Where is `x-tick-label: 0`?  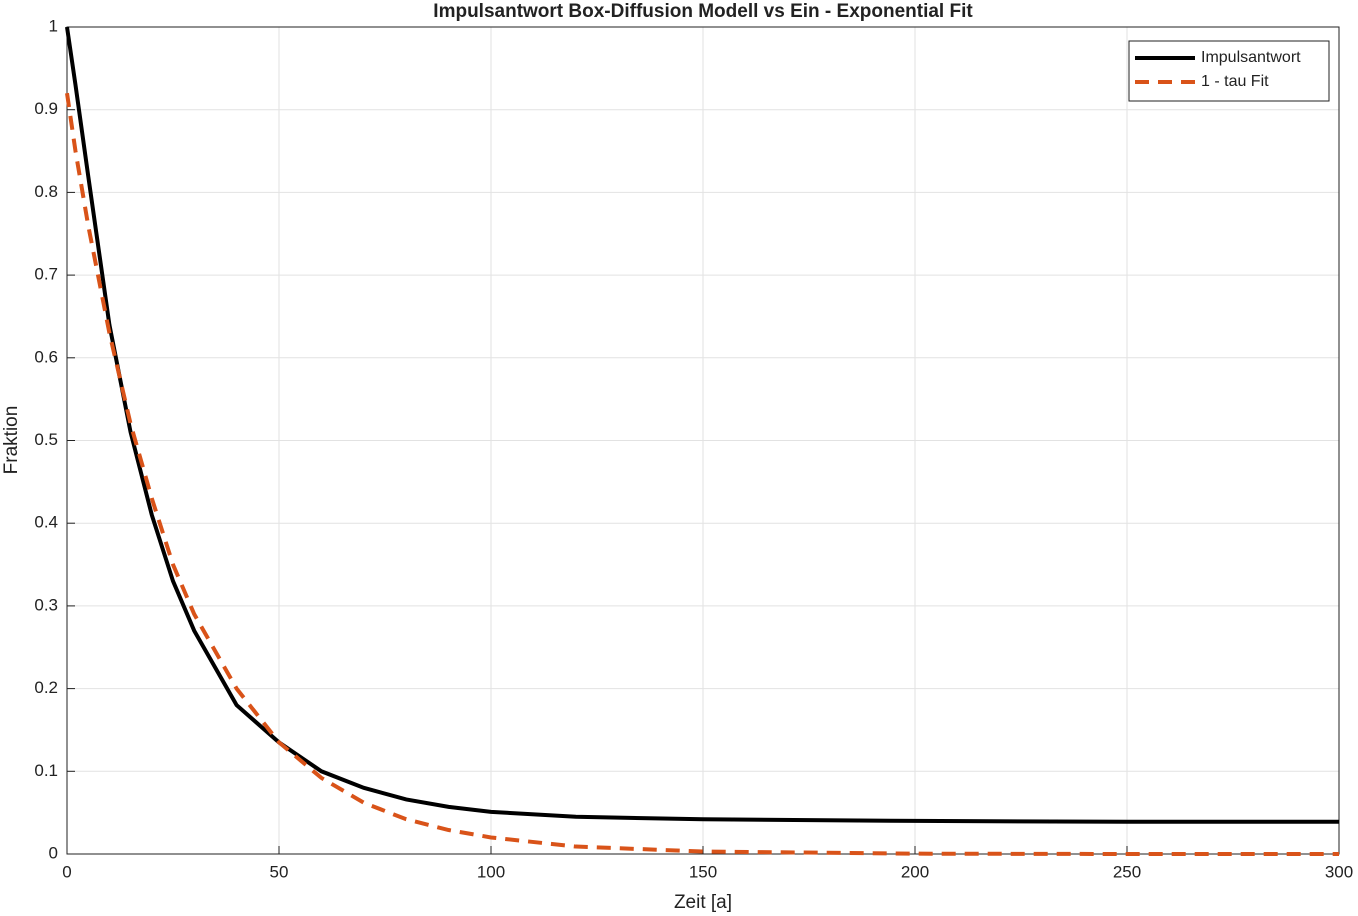
x-tick-label: 0 is located at coordinates (66, 871).